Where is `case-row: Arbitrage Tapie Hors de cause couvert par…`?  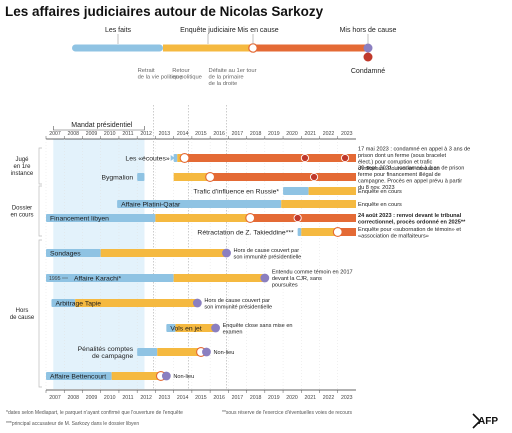 case-row: Arbitrage Tapie Hors de cause couvert par… is located at coordinates (161, 304).